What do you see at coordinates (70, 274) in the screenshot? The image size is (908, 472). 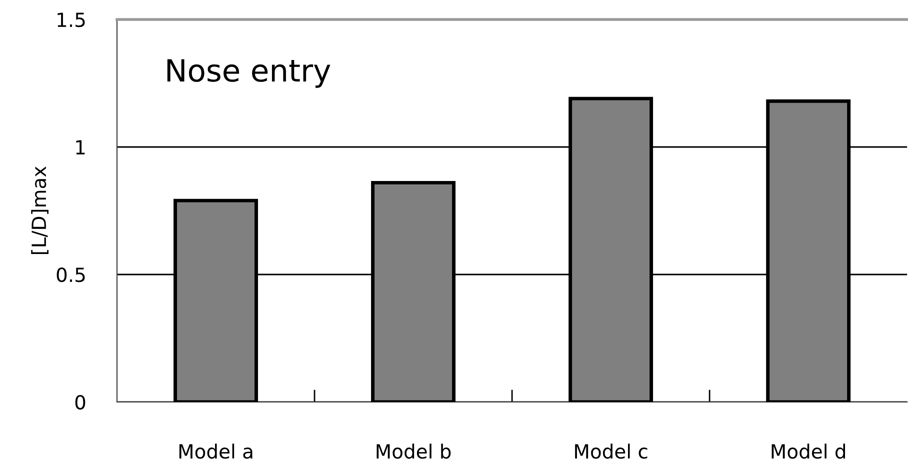 I see `y-tick-label: 0.5` at bounding box center [70, 274].